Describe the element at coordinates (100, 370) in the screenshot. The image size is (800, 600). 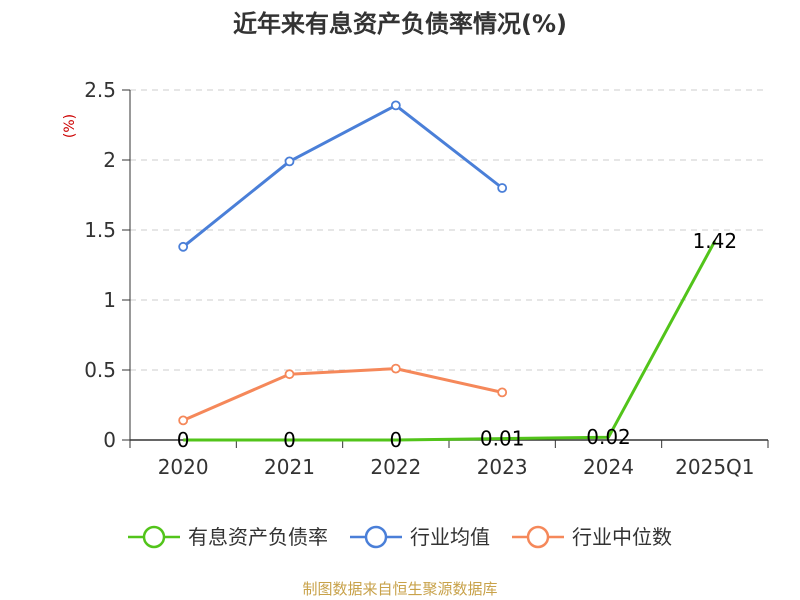
I see `y-tick-label: 0.5` at that location.